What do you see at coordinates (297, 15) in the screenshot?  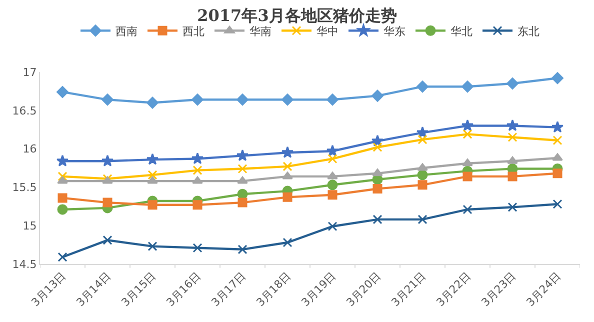 I see `chart-title: 2017年3月各地区猪价走势` at bounding box center [297, 15].